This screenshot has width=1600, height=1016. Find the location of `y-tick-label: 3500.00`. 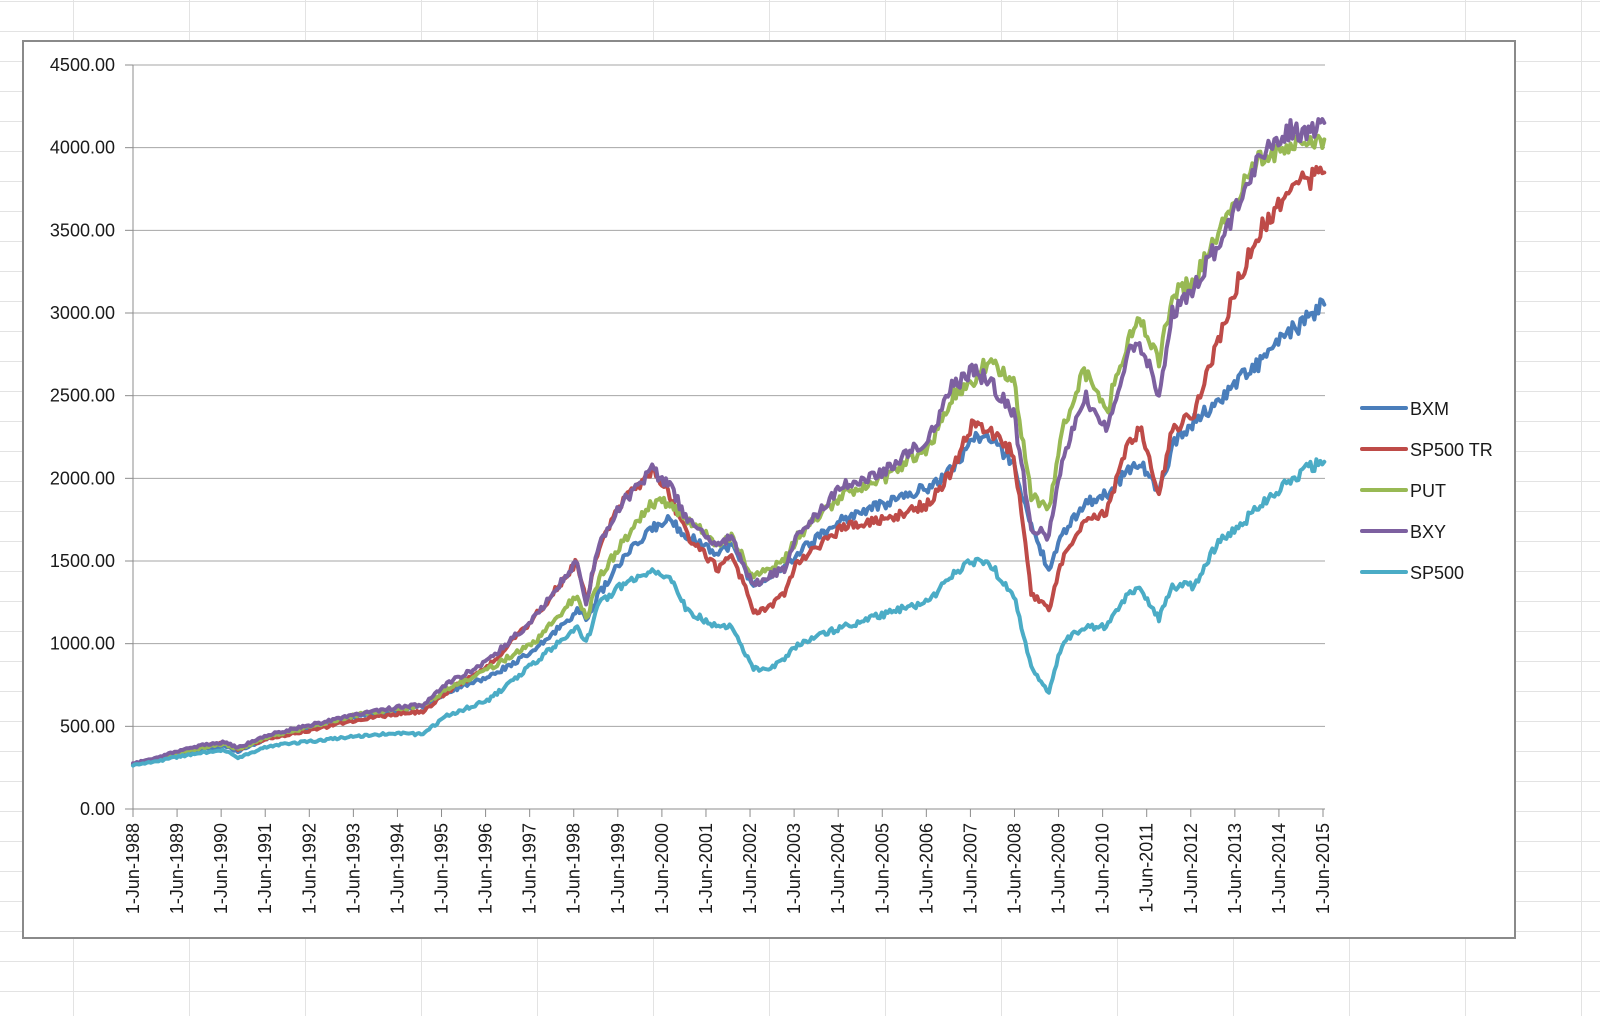

y-tick-label: 3500.00 is located at coordinates (82, 230).